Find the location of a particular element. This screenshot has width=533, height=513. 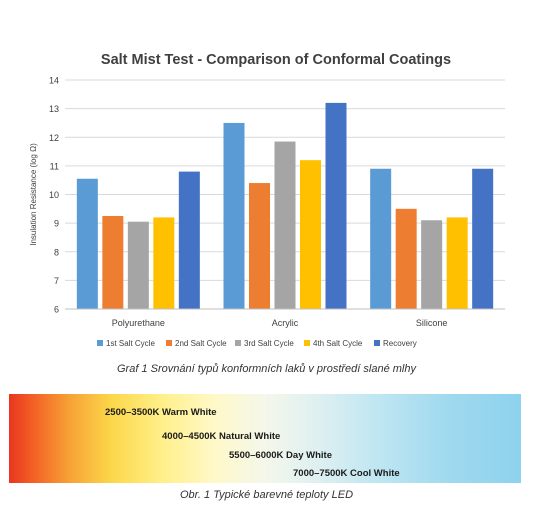

y-tick-label: 14 is located at coordinates (54, 81).